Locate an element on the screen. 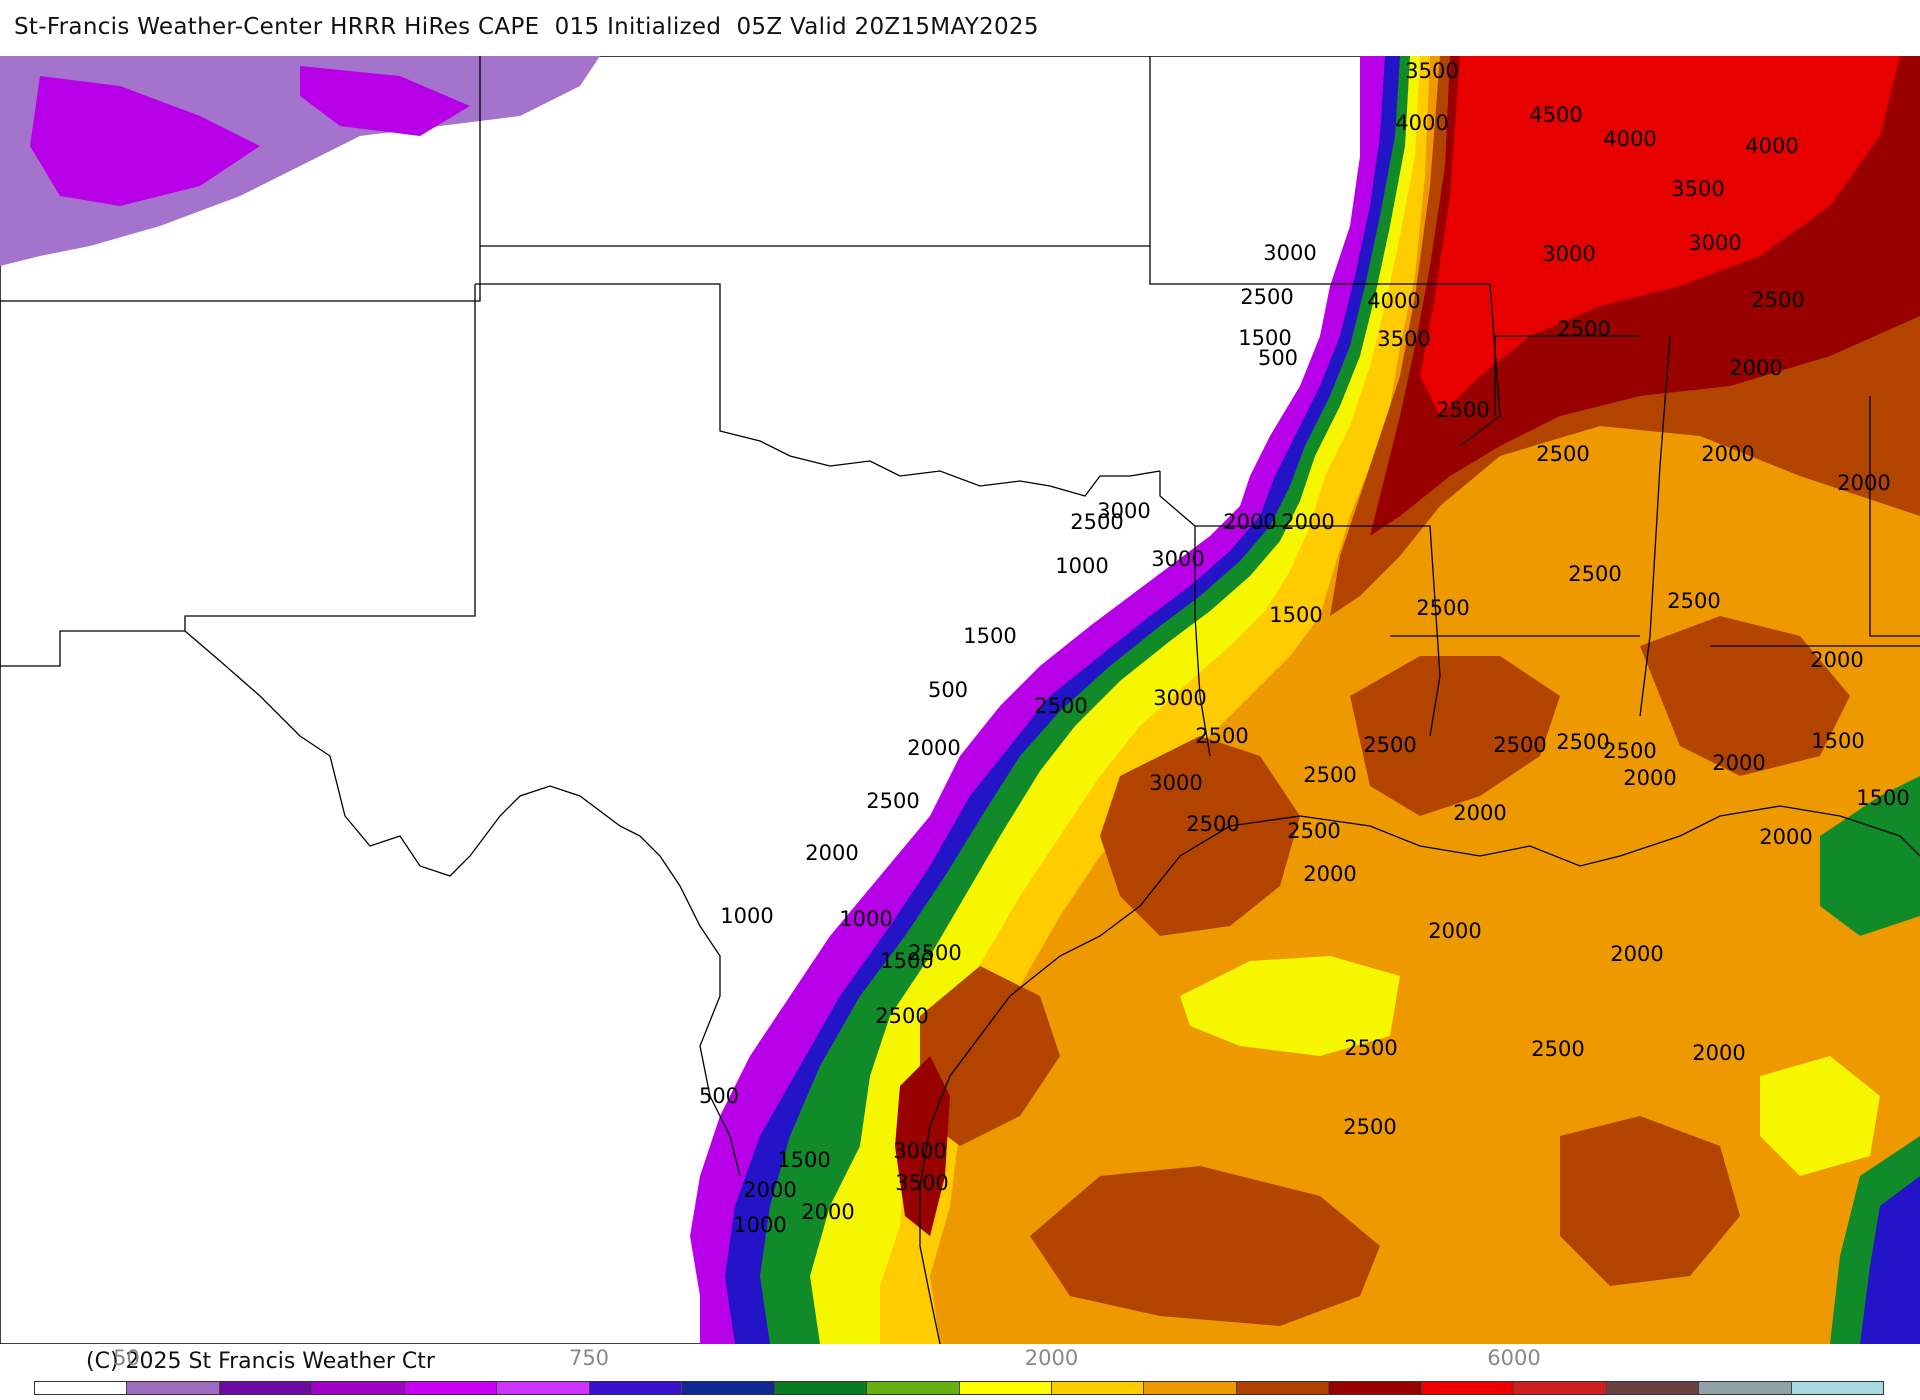  boundary-al-ga is located at coordinates (1894, 516).